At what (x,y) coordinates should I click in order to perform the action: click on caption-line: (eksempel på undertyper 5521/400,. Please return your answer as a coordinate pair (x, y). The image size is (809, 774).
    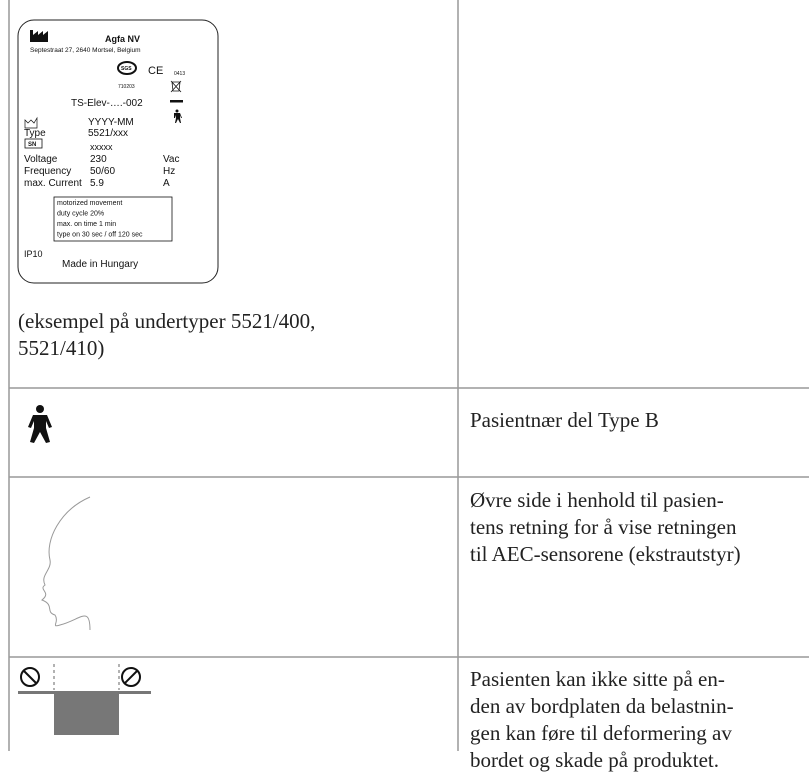
    Looking at the image, I should click on (167, 321).